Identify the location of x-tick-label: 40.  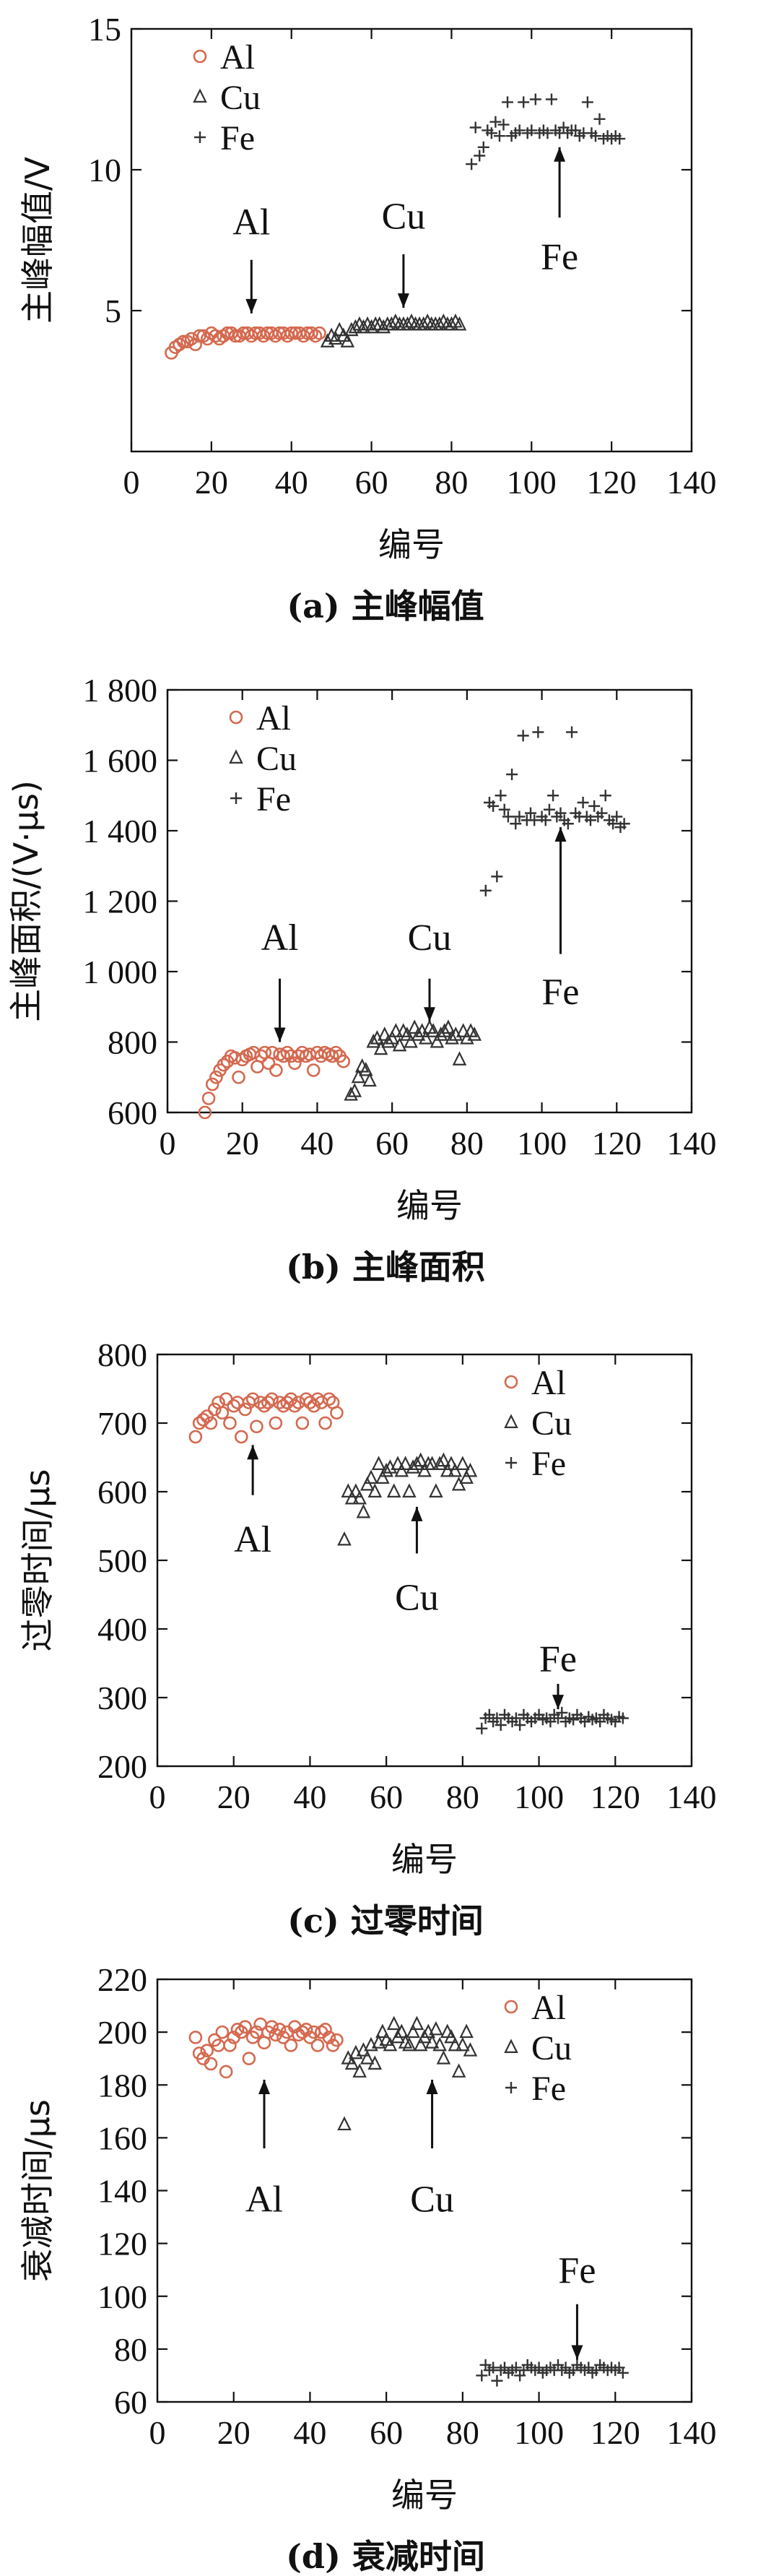
(291, 483).